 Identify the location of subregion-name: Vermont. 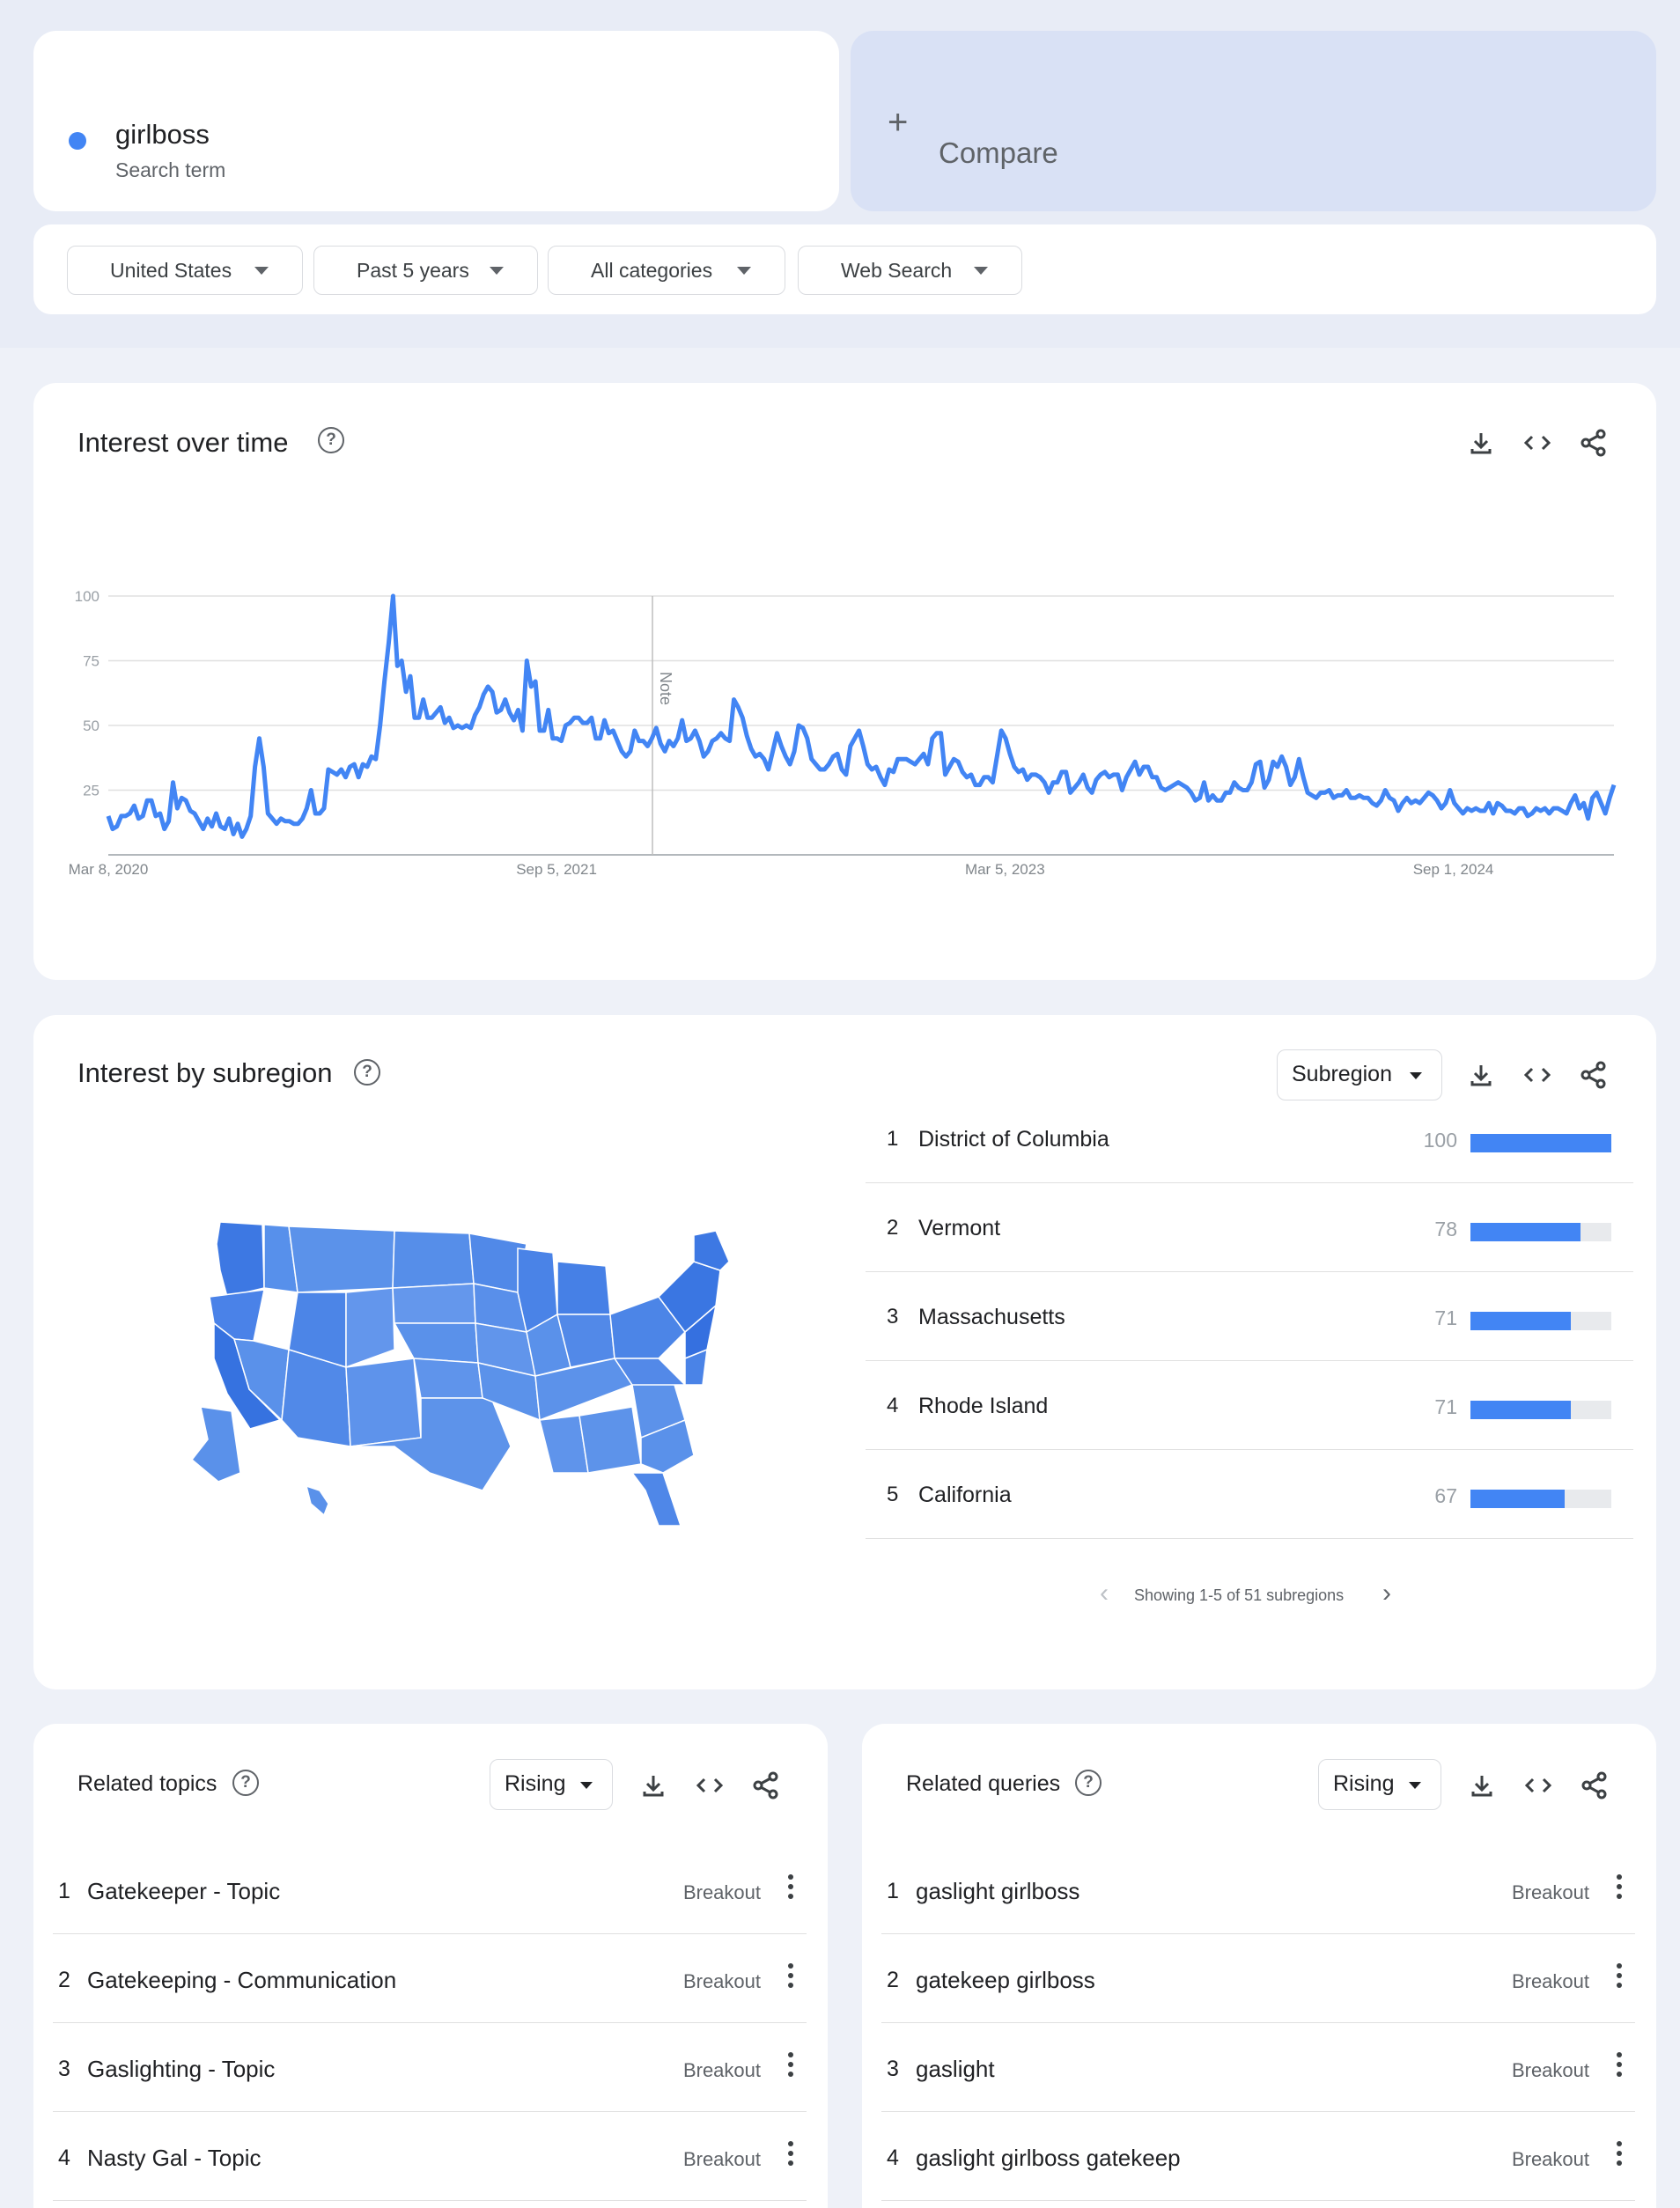
(959, 1228).